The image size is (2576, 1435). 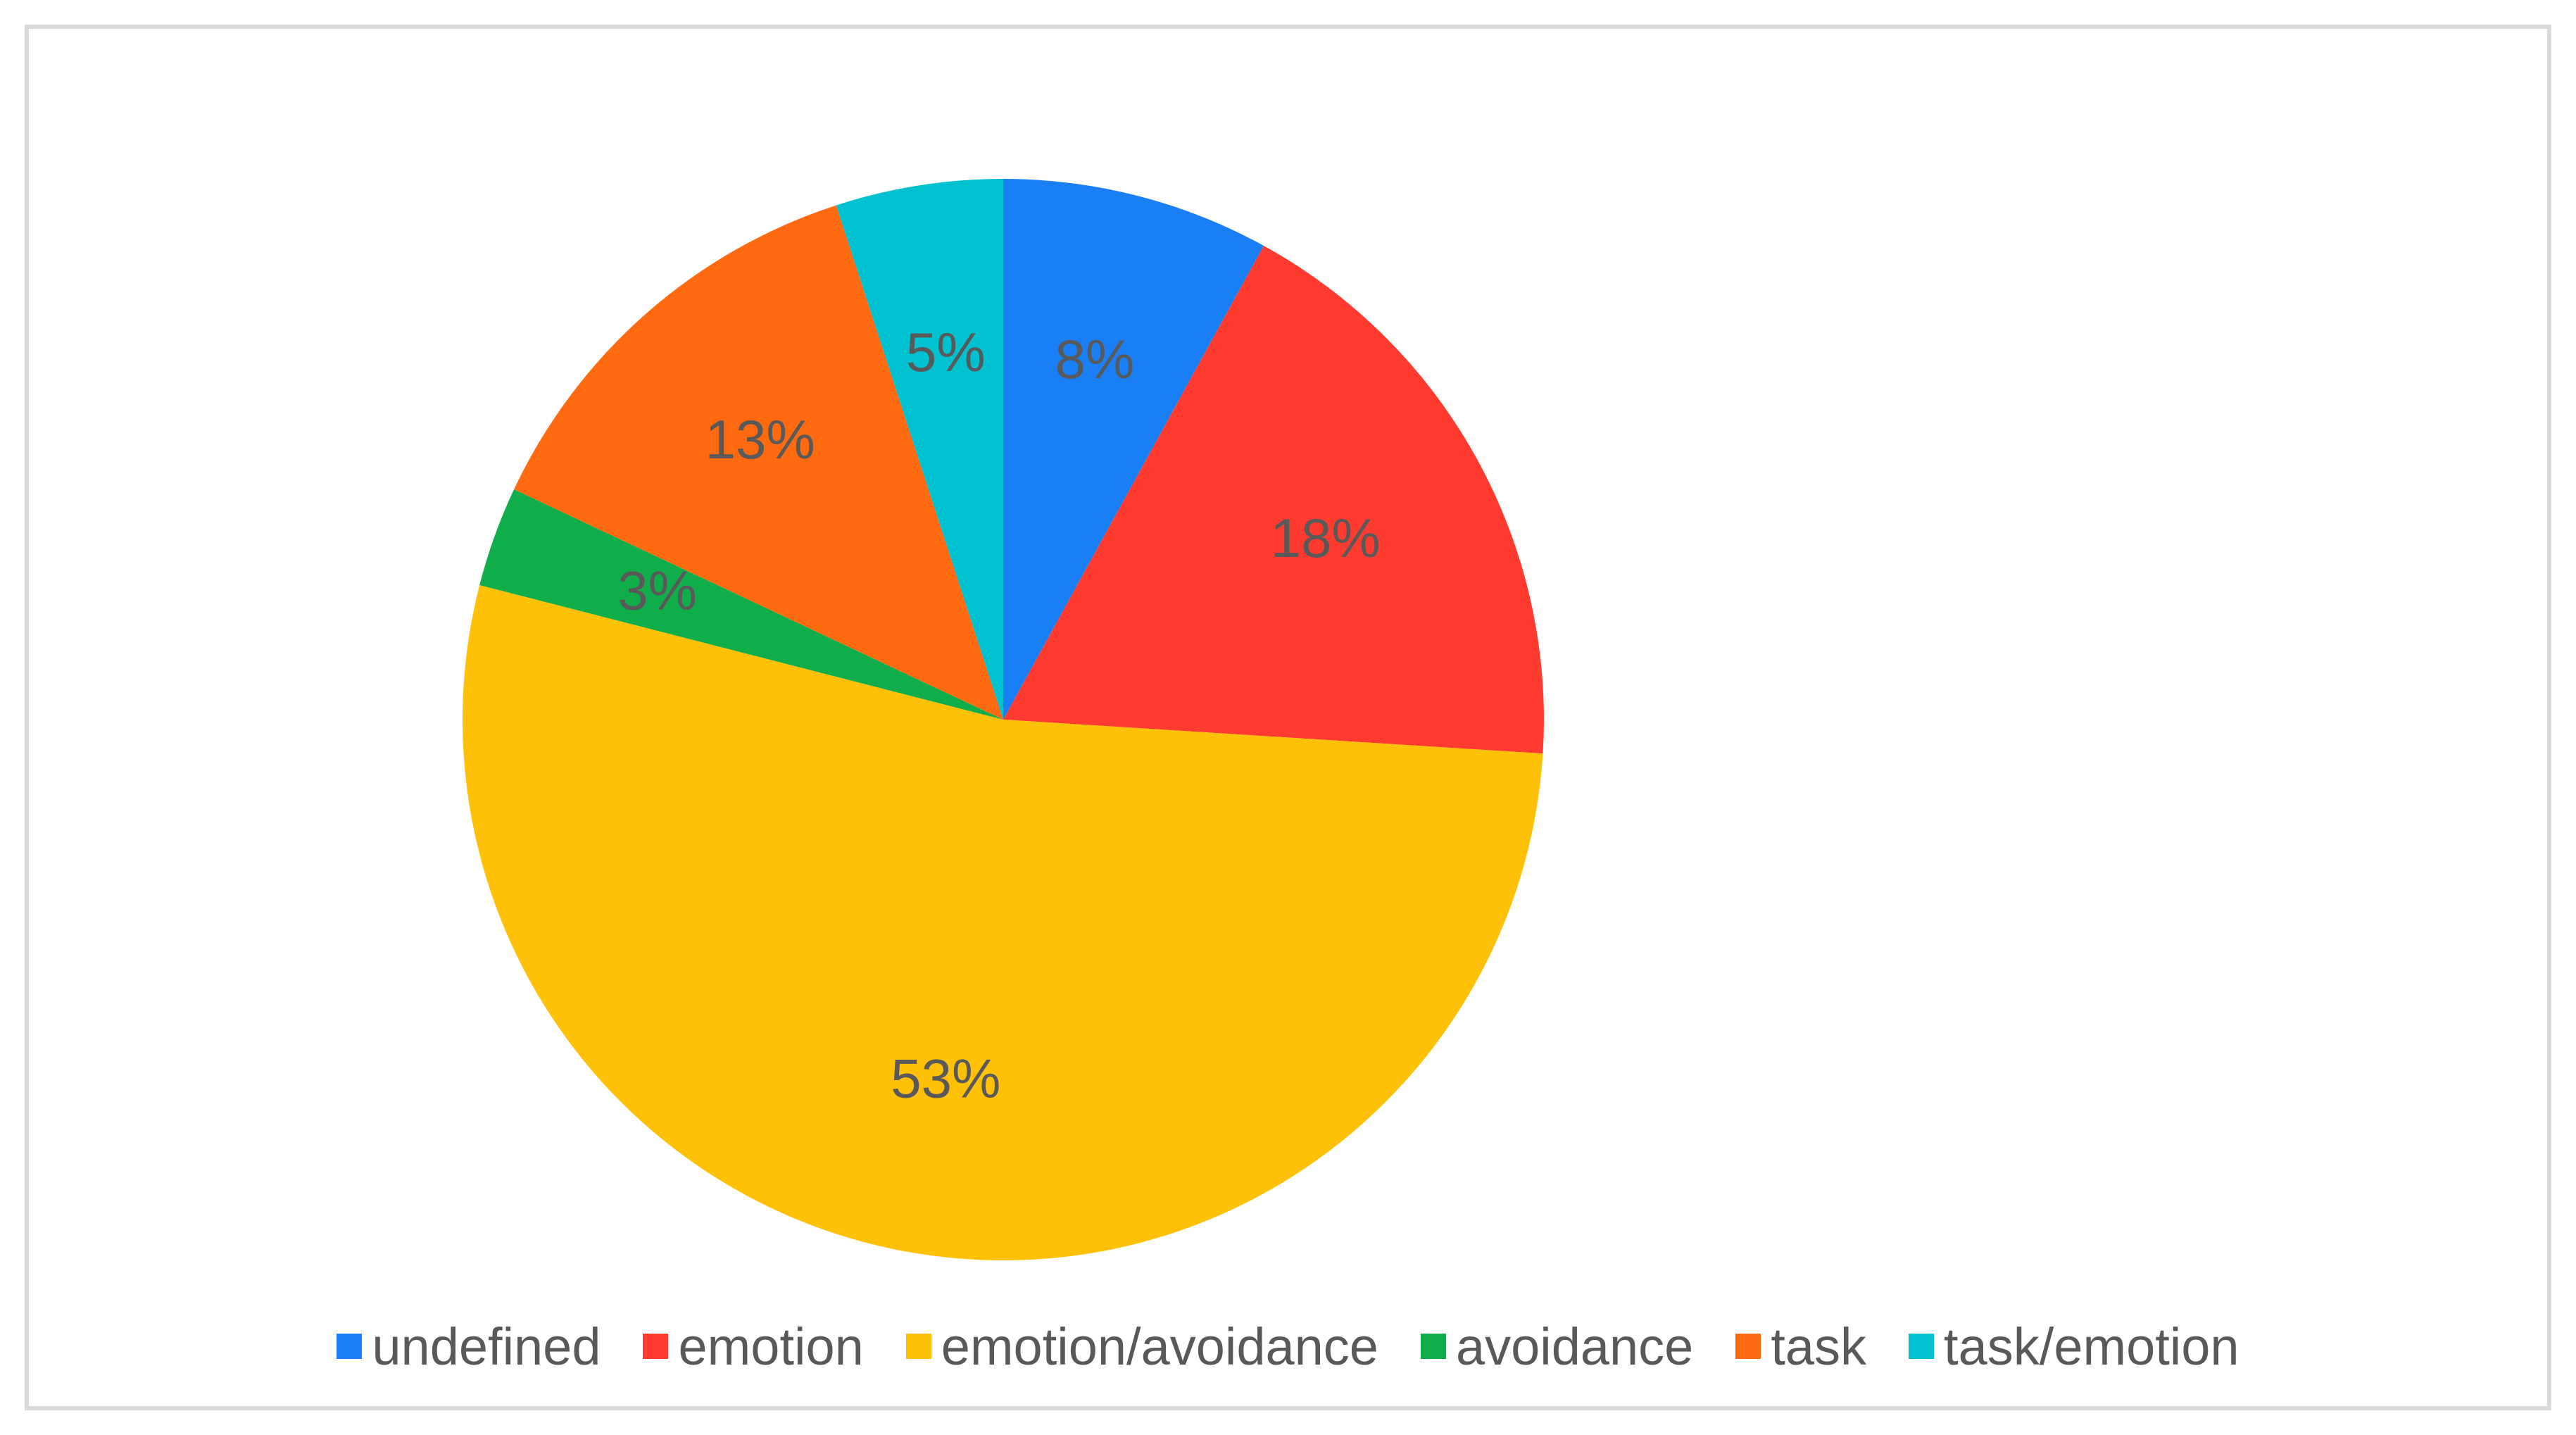 I want to click on legend-item-emotion-avoidance: emotion/avoidance, so click(x=1141, y=1347).